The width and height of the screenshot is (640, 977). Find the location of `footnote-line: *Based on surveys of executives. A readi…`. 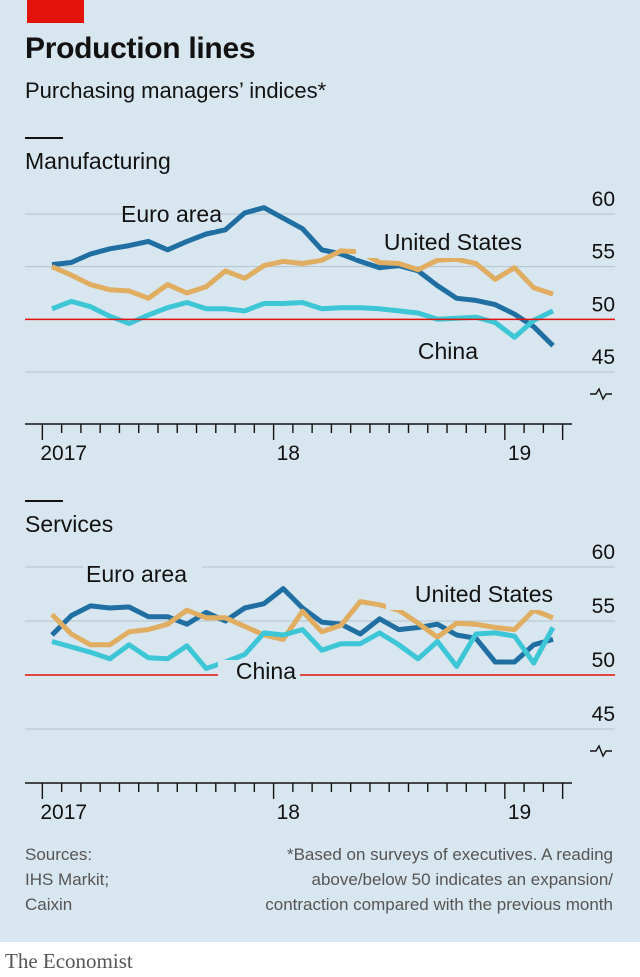

footnote-line: *Based on surveys of executives. A readi… is located at coordinates (449, 854).